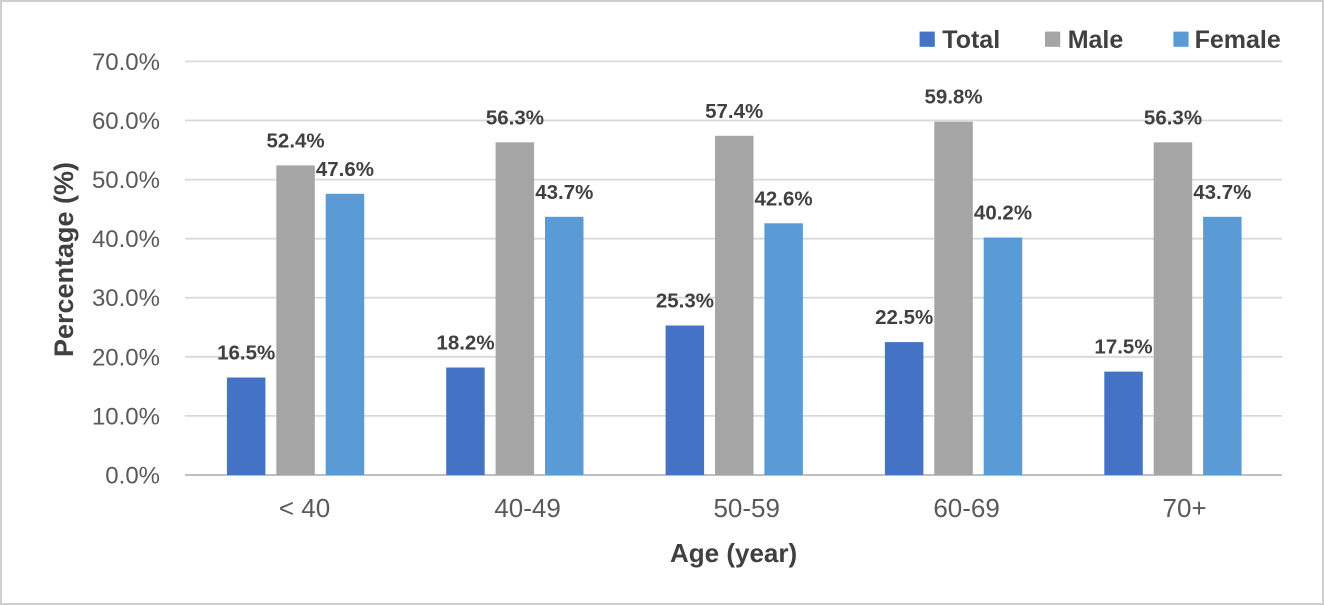 Image resolution: width=1324 pixels, height=605 pixels. I want to click on svg-text: 59.8%, so click(954, 97).